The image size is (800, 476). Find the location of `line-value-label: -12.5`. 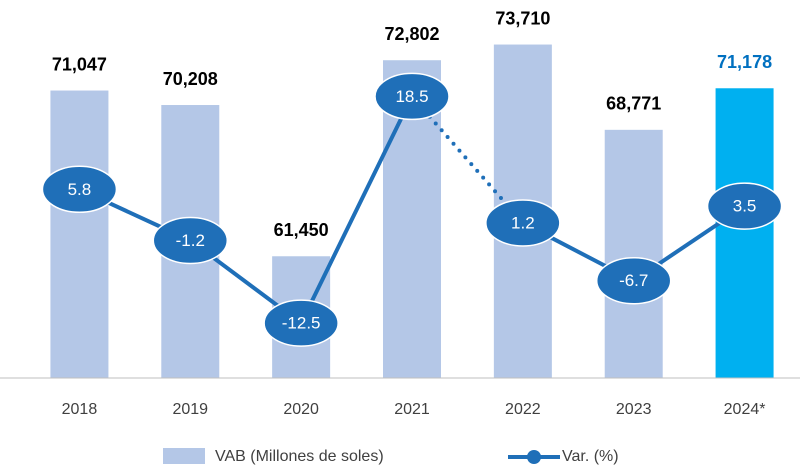

line-value-label: -12.5 is located at coordinates (301, 323).